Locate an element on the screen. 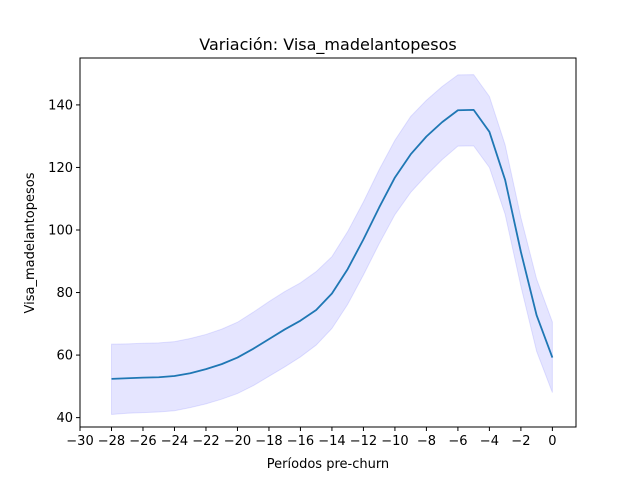  x-tick-label: −4 is located at coordinates (489, 441).